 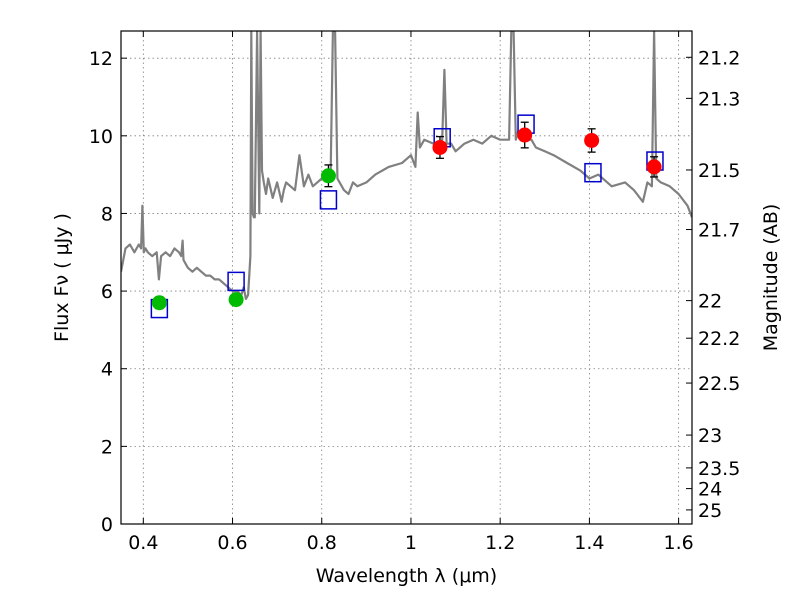 I want to click on y2-tick-label: 21.3, so click(x=719, y=99).